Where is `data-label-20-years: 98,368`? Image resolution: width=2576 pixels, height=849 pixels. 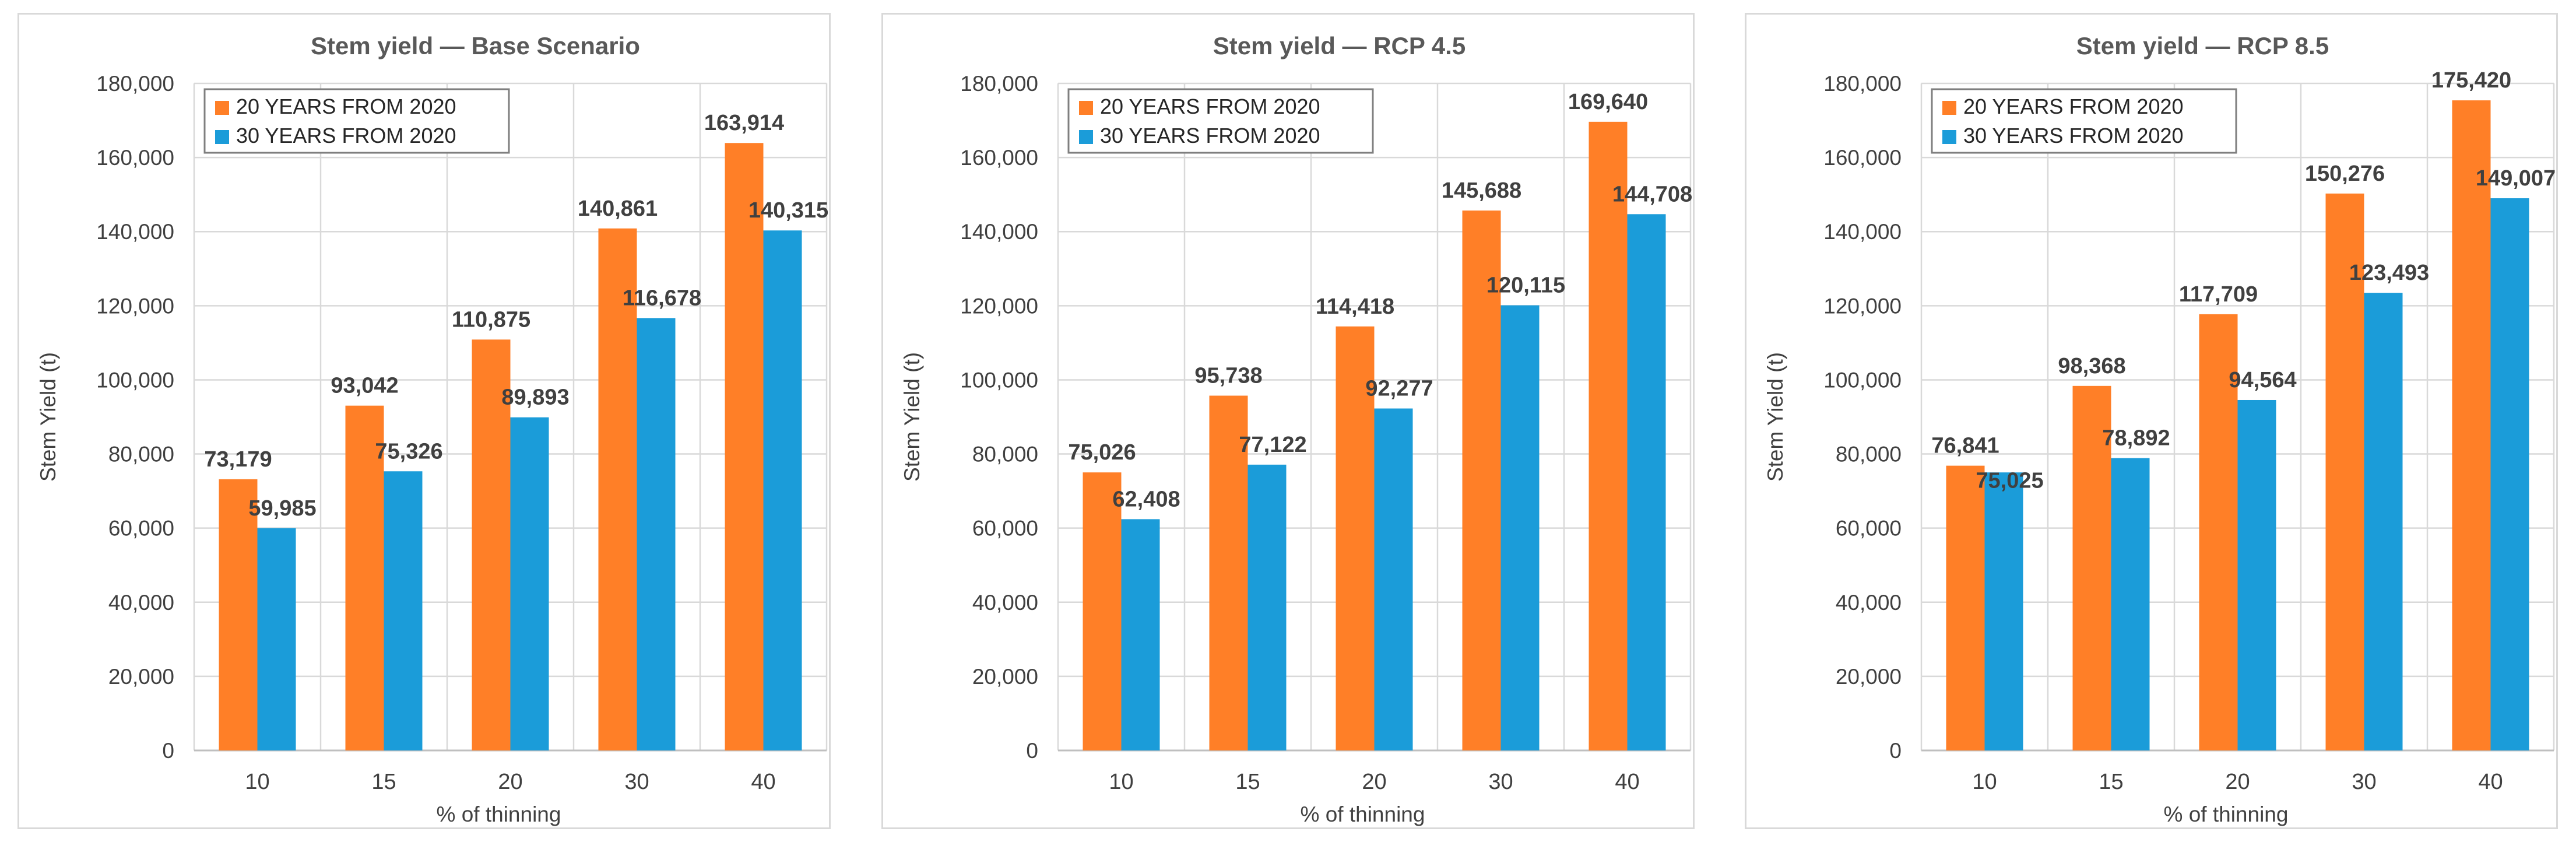 data-label-20-years: 98,368 is located at coordinates (2091, 366).